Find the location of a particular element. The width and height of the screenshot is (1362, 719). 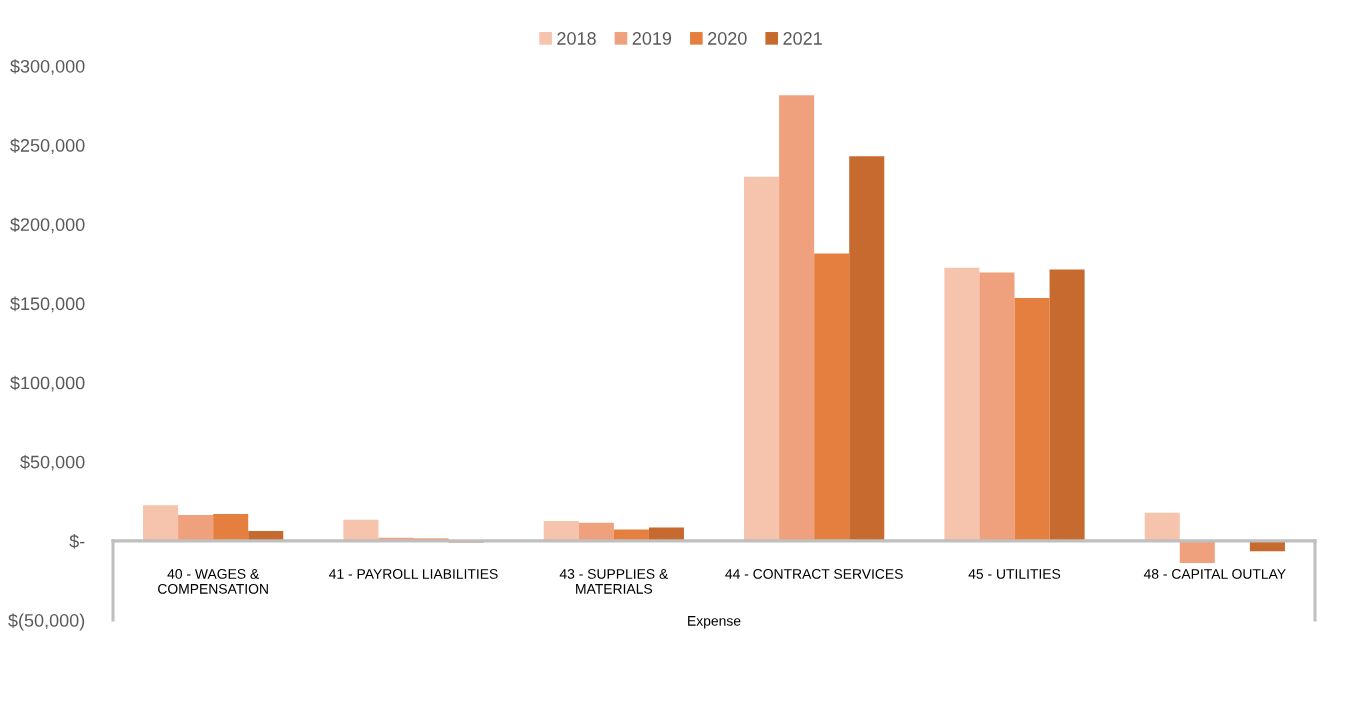

y-tick-label: $50,000 is located at coordinates (52, 462).